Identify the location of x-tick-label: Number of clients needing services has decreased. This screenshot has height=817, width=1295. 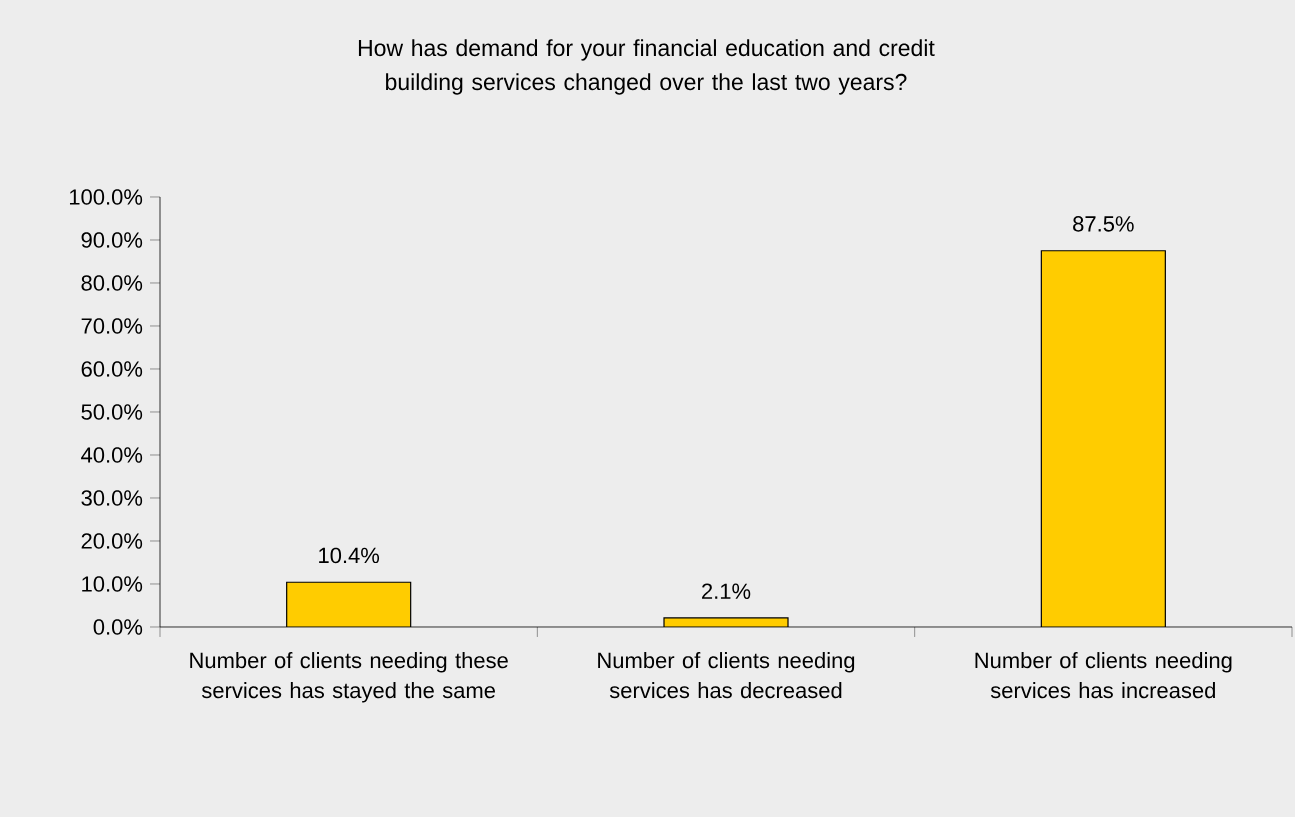
(726, 675).